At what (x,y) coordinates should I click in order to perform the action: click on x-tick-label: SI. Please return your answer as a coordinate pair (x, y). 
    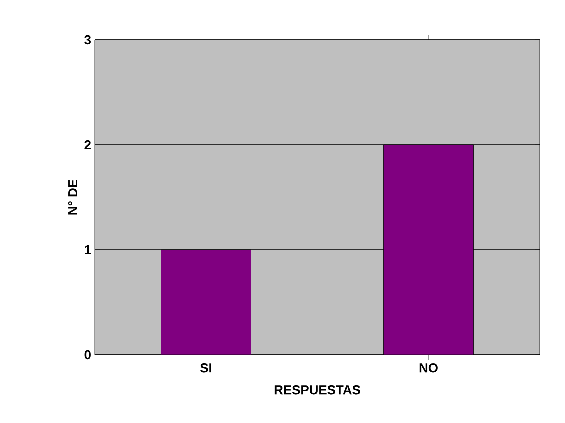
    Looking at the image, I should click on (206, 368).